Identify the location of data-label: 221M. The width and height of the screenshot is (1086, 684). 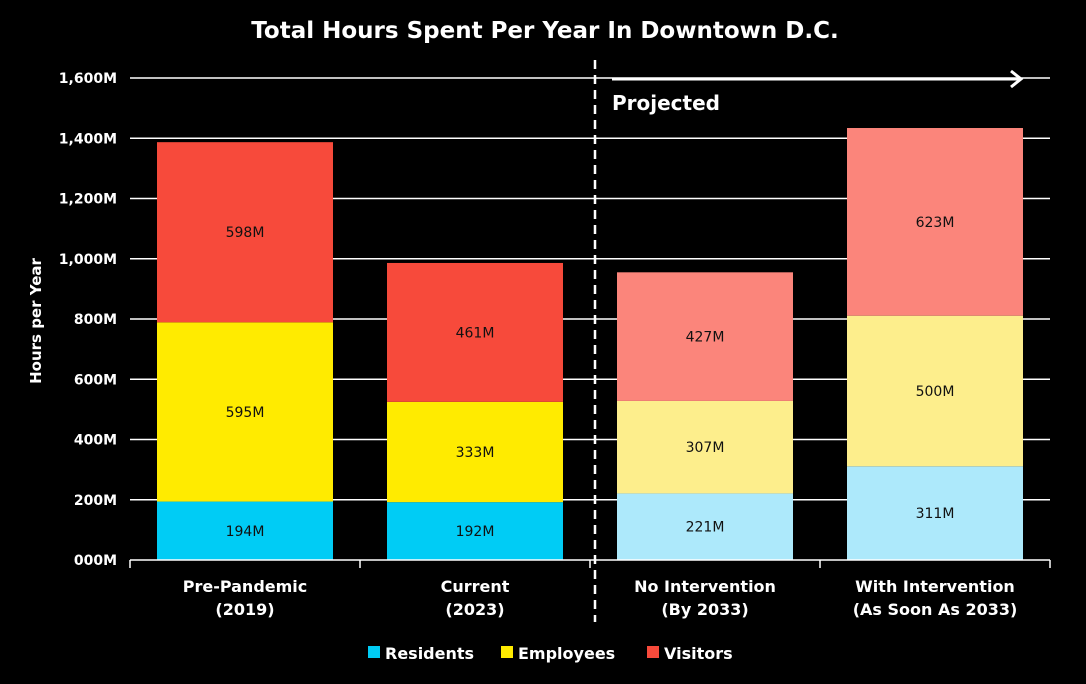
(705, 528).